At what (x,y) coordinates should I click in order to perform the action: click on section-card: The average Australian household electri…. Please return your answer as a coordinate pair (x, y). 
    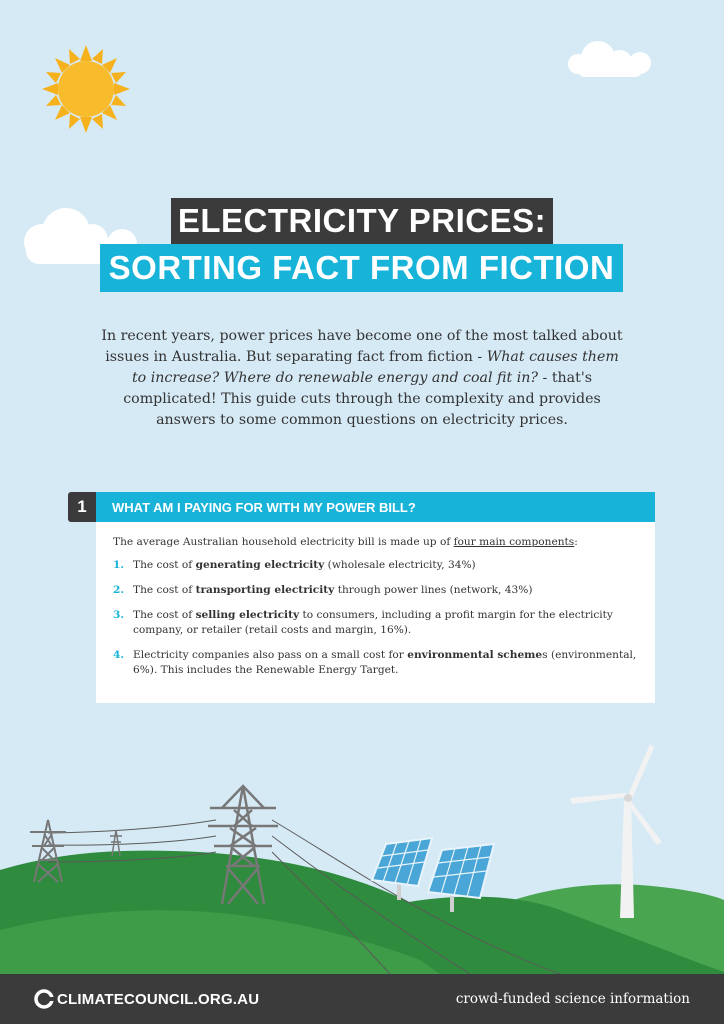
    Looking at the image, I should click on (375, 612).